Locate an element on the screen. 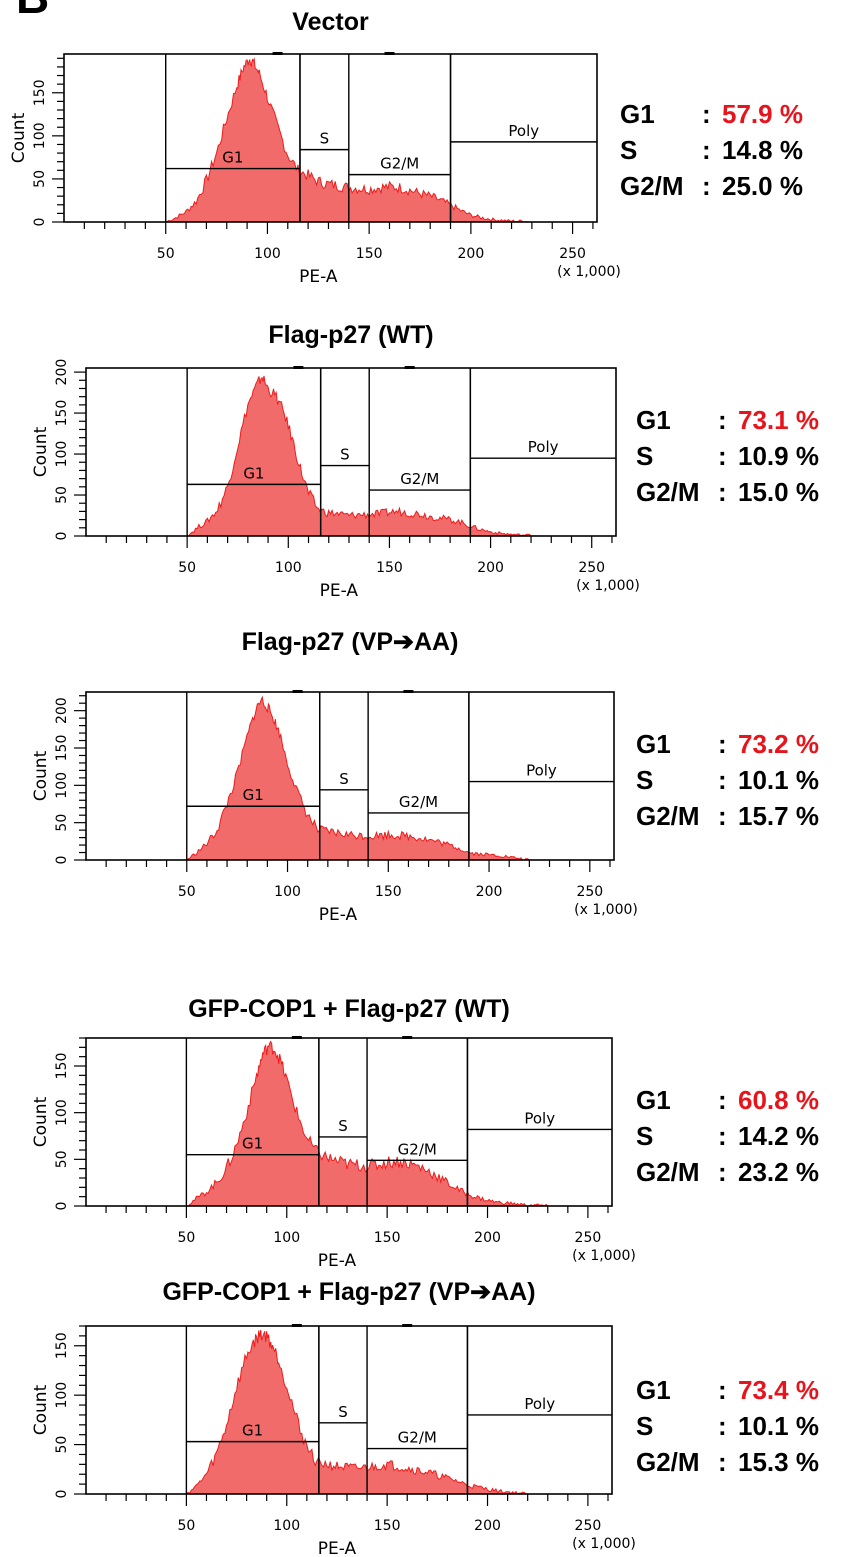  stat-value: 73.1 % is located at coordinates (778, 420).